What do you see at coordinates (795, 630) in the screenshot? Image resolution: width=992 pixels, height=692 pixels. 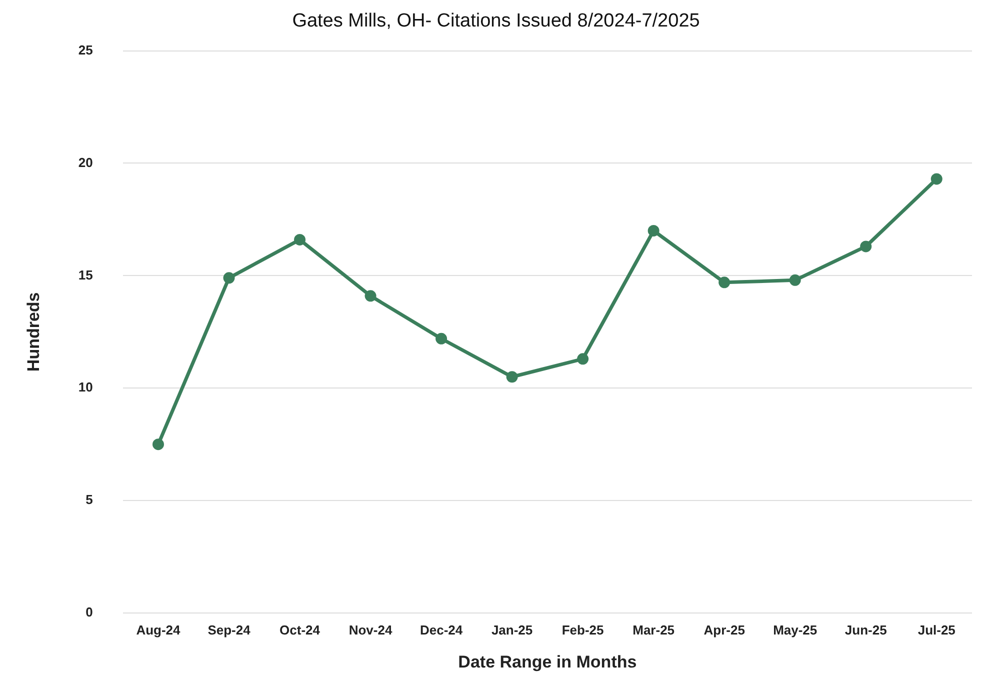 I see `x-tick-label: May-25` at bounding box center [795, 630].